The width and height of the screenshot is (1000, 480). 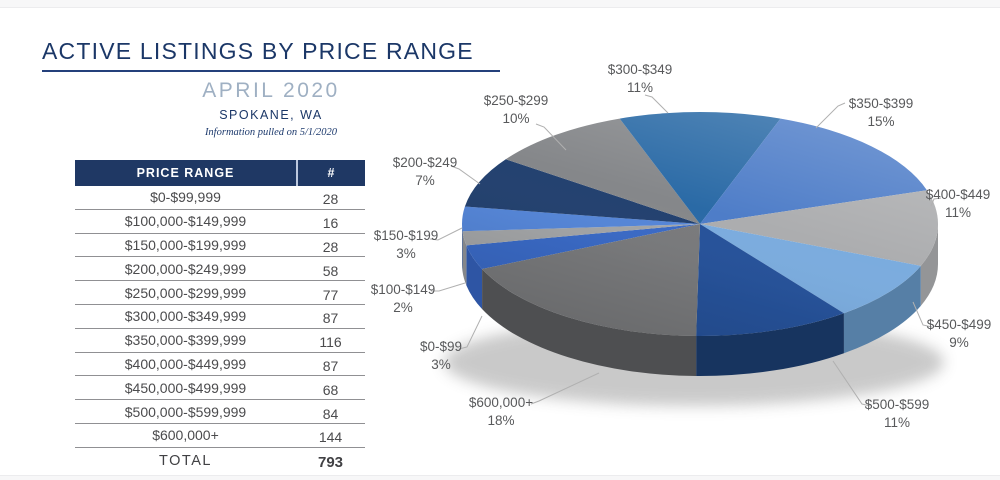 What do you see at coordinates (185, 221) in the screenshot?
I see `price-range-cell: $100,000-$149,999` at bounding box center [185, 221].